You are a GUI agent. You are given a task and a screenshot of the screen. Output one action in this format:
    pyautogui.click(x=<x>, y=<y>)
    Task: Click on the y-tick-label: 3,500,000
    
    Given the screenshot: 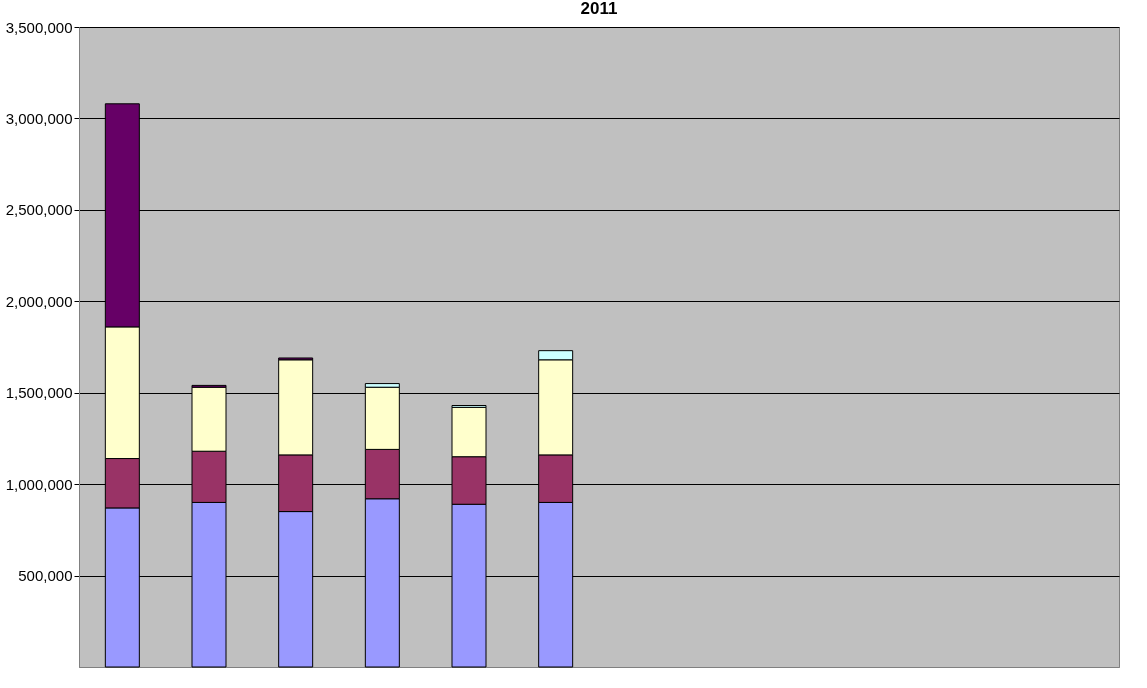 What is the action you would take?
    pyautogui.click(x=39, y=27)
    